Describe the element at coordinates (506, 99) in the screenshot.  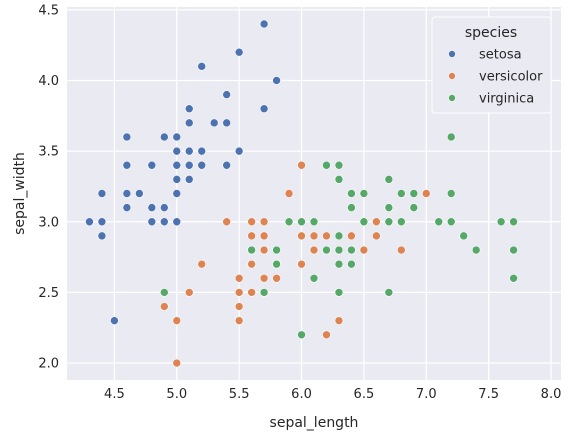
I see `legend-label-virginica: virginica` at that location.